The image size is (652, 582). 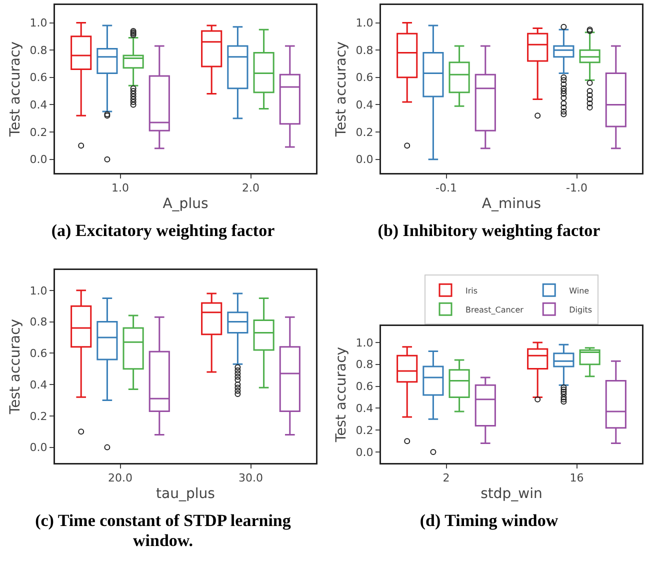 What do you see at coordinates (120, 188) in the screenshot?
I see `x-tick-label: 1.0` at bounding box center [120, 188].